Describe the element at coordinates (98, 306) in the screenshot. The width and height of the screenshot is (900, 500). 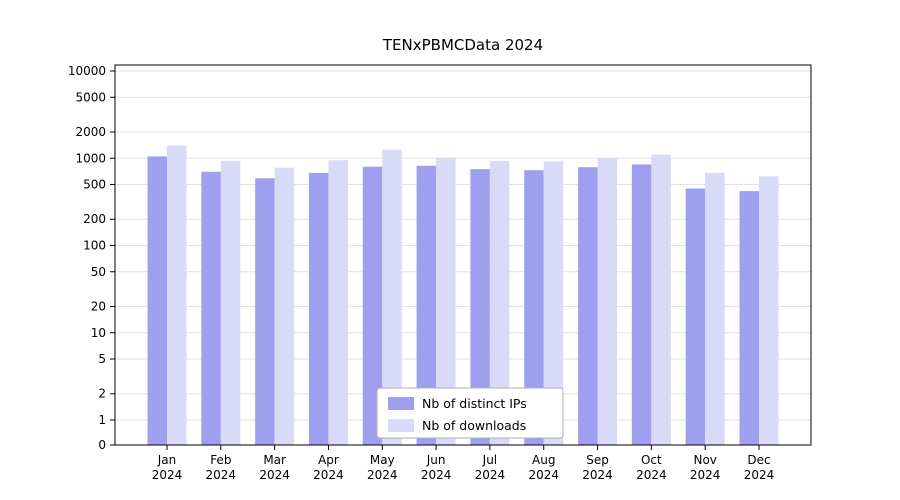
I see `y-tick-label: 20` at that location.